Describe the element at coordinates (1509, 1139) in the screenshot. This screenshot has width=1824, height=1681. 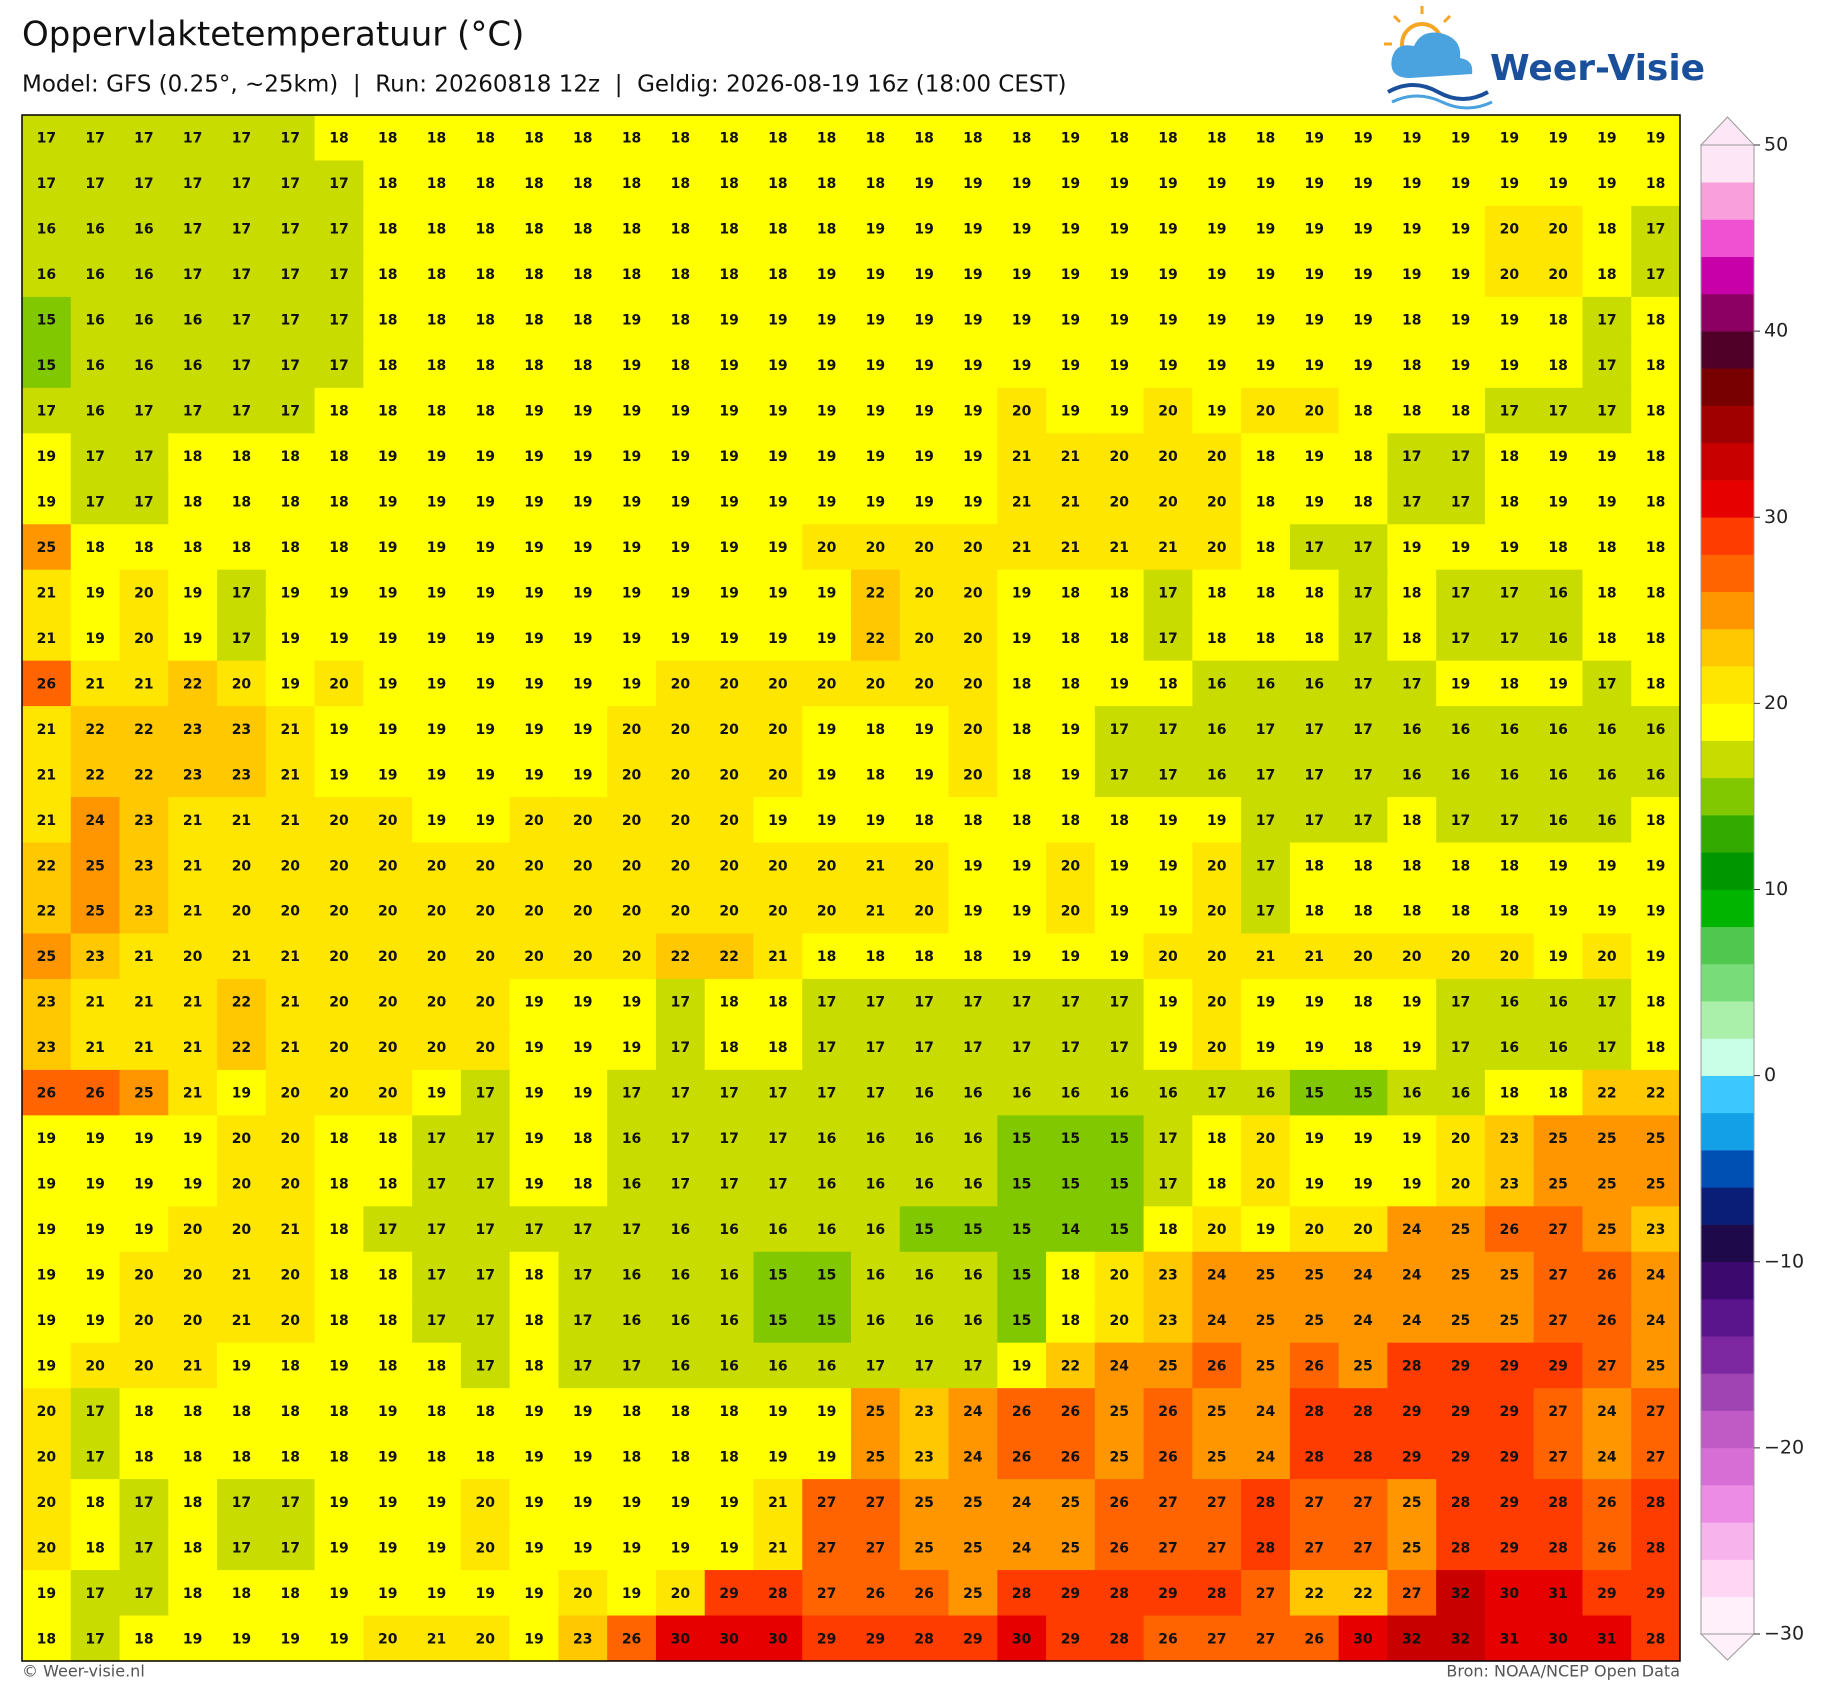
I see `temp-value: 23` at that location.